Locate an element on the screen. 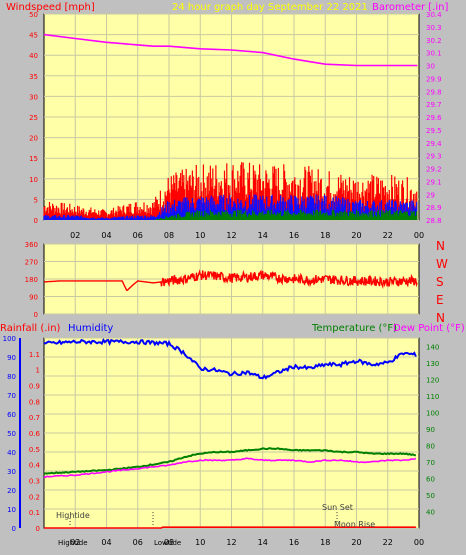 The image size is (466, 555). humidity-axis-tick-label: 80 is located at coordinates (11, 377).